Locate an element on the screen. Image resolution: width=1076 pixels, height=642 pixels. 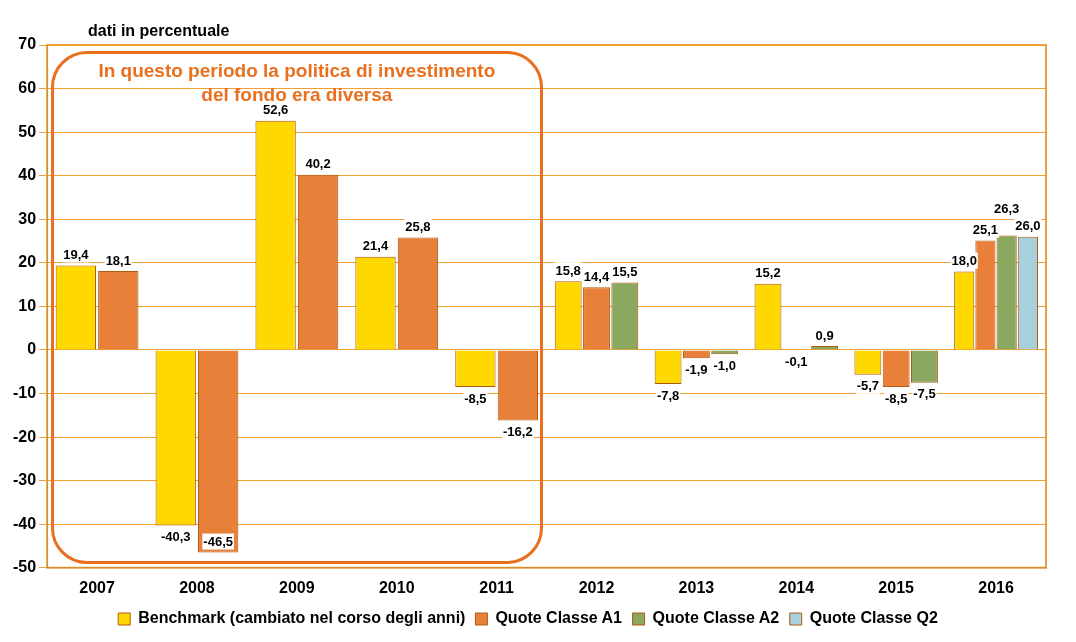
x-tick-label: 2015 is located at coordinates (896, 587).